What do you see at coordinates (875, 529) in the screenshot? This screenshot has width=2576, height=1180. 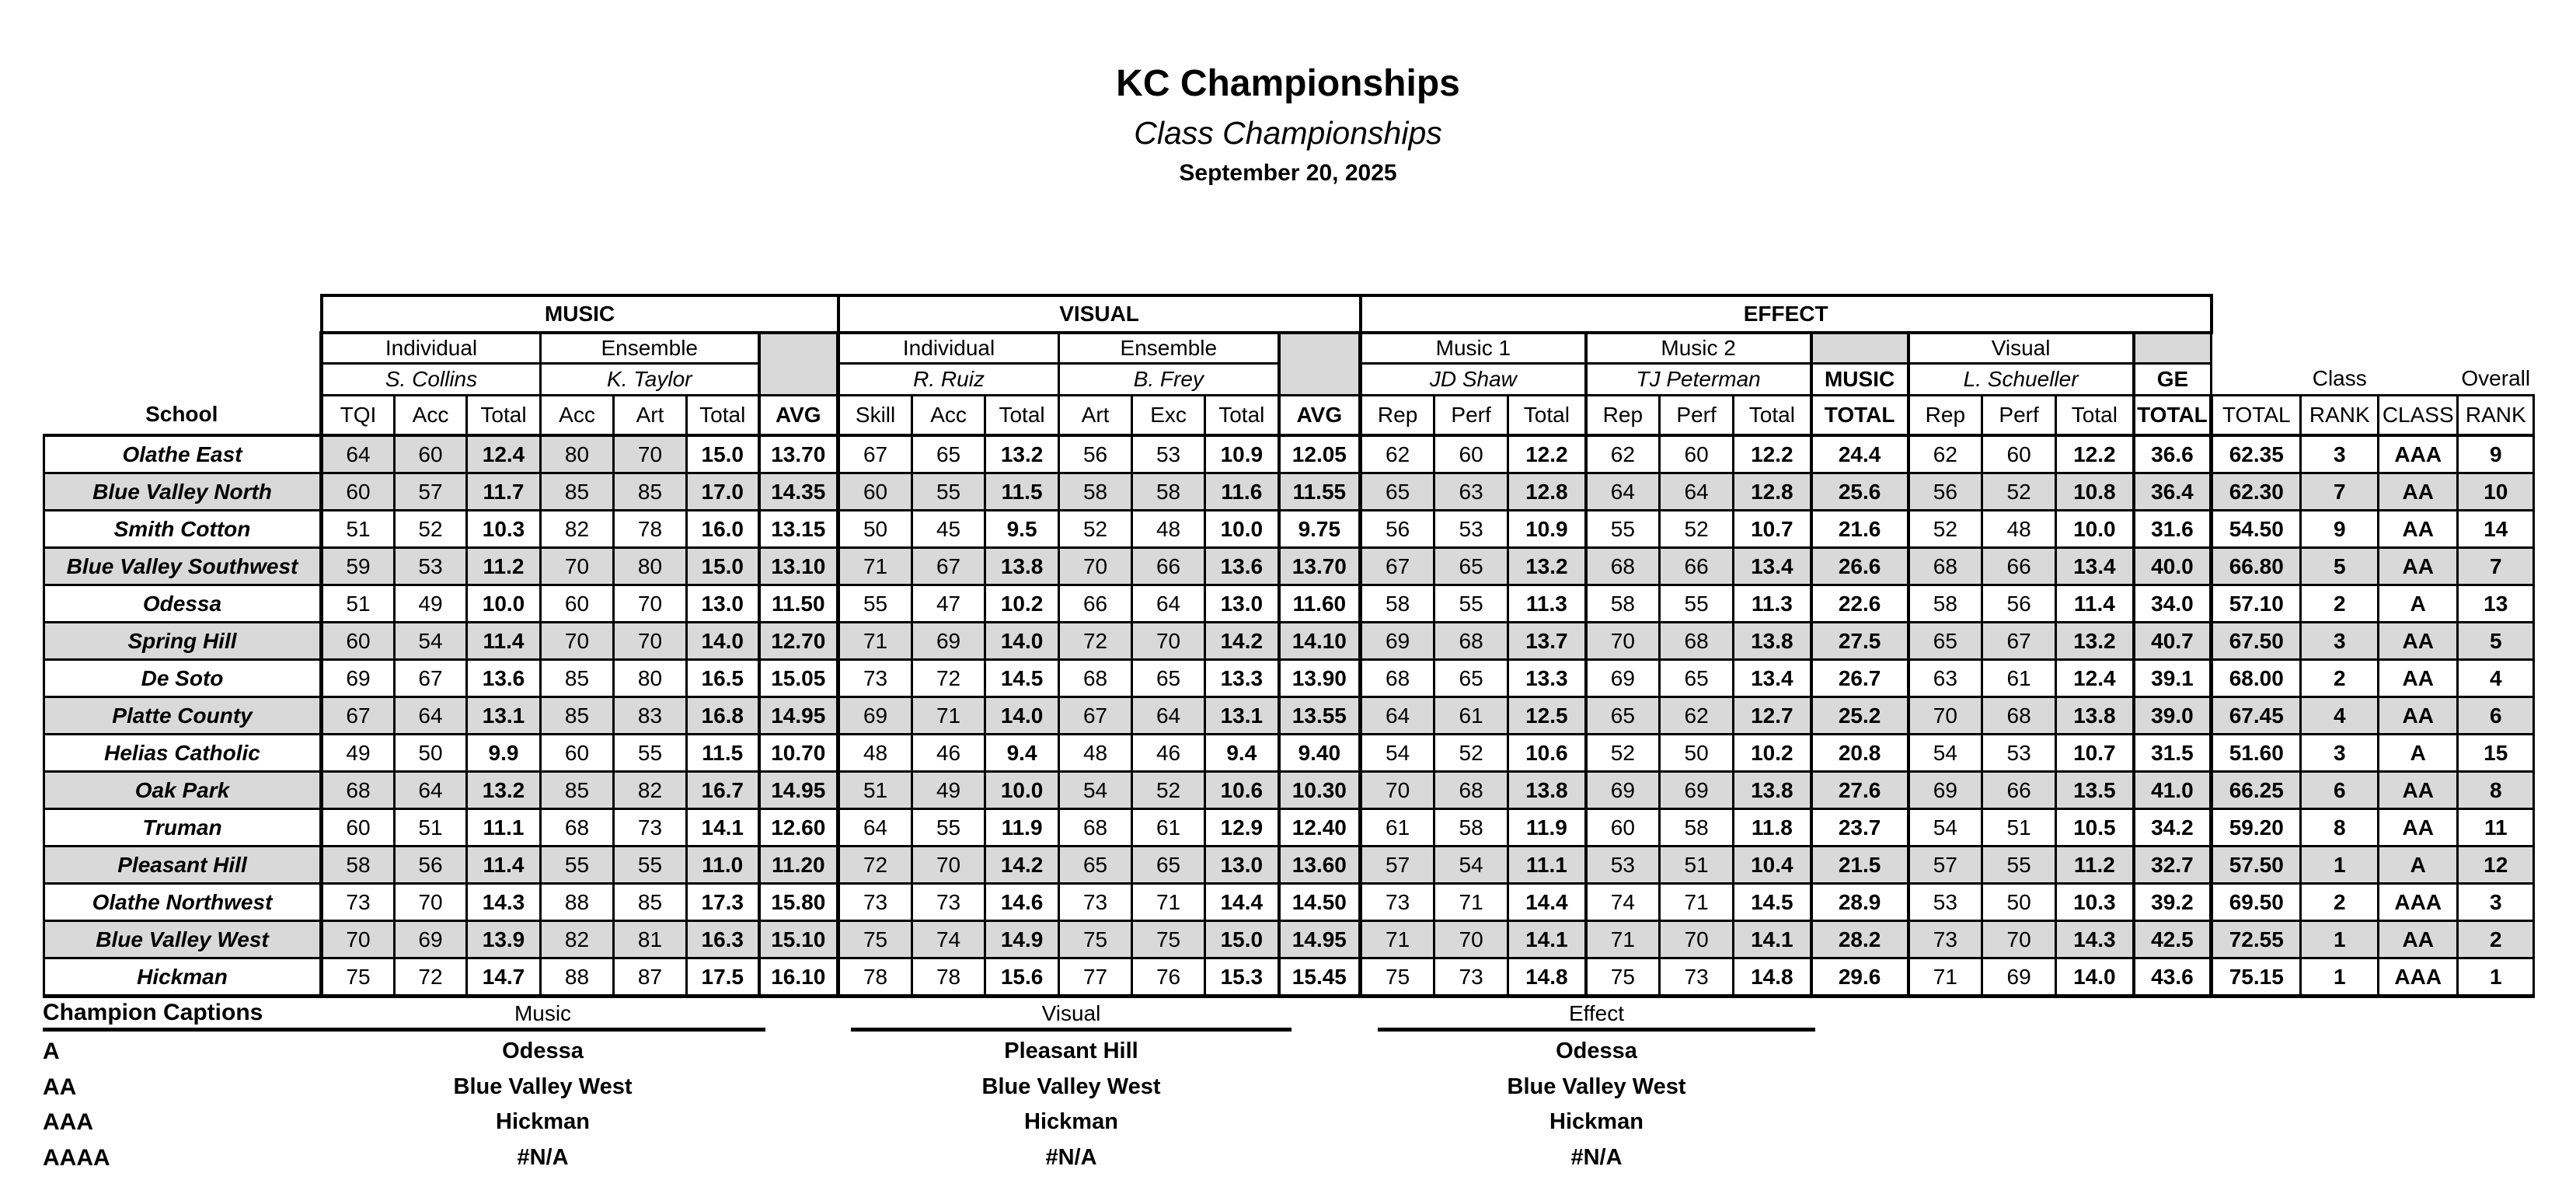 I see `visual-score-cell: 50` at bounding box center [875, 529].